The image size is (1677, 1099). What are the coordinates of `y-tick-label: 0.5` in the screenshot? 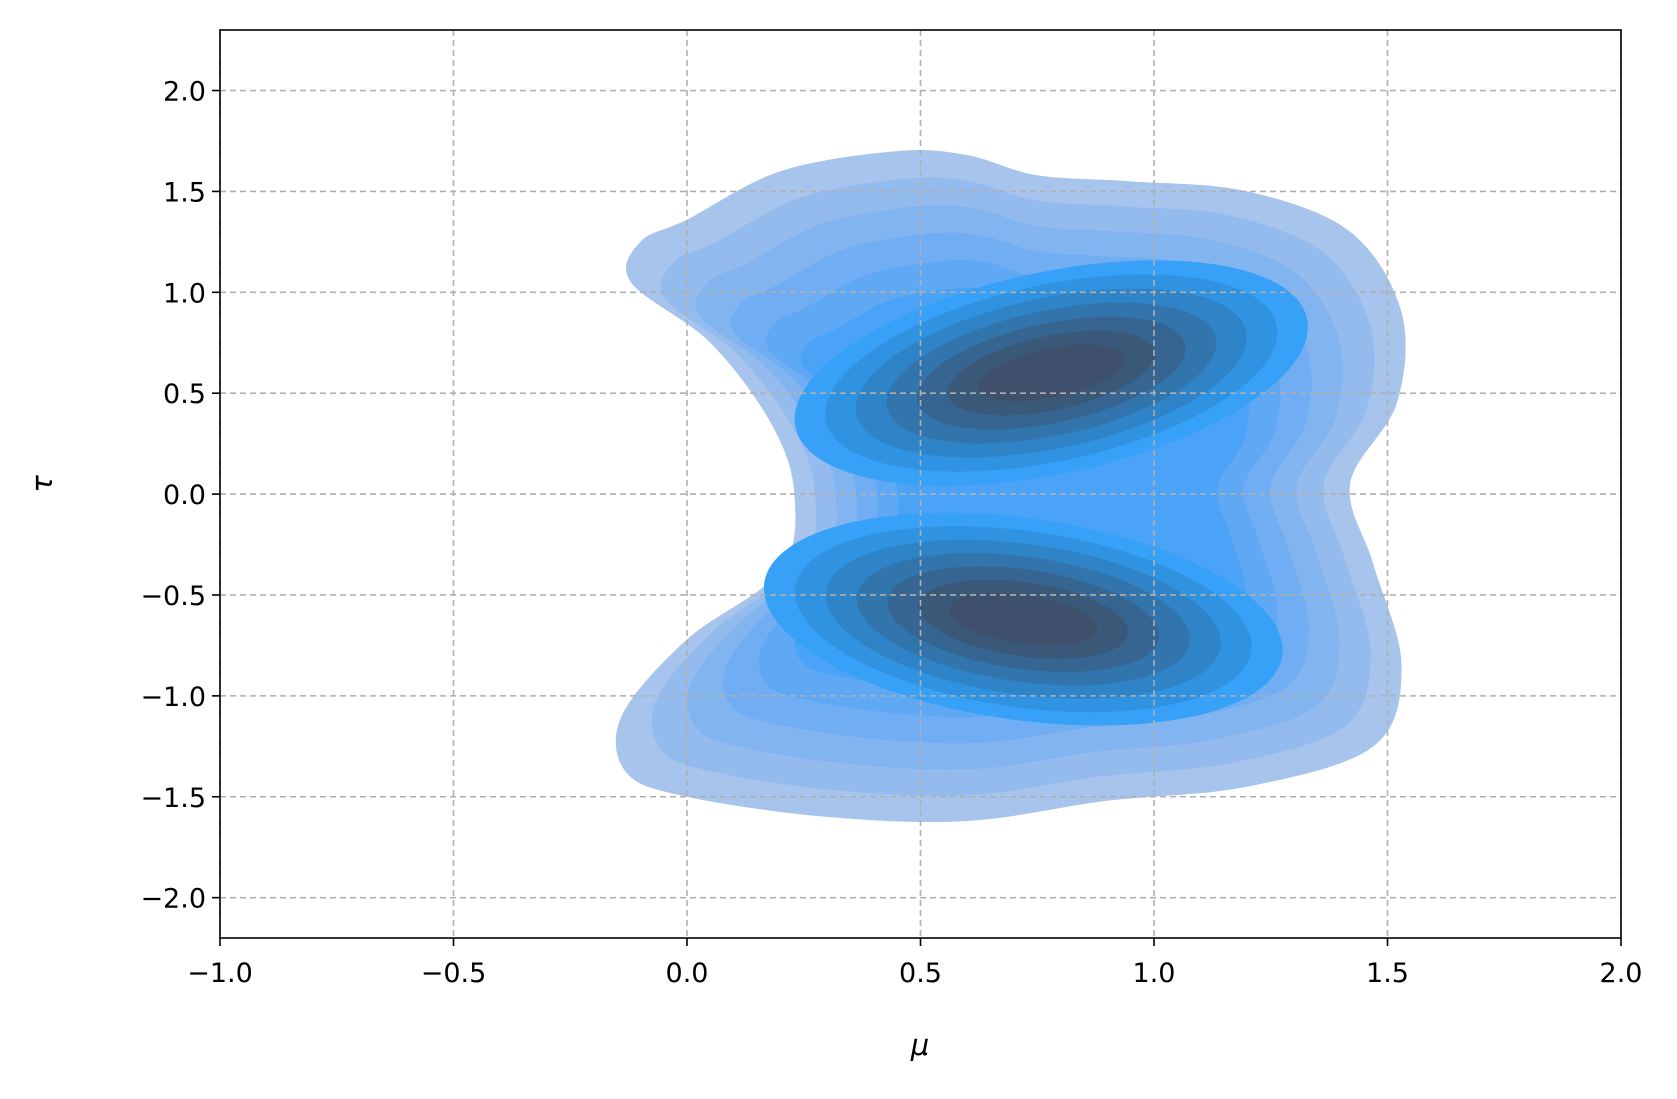 It's located at (184, 394).